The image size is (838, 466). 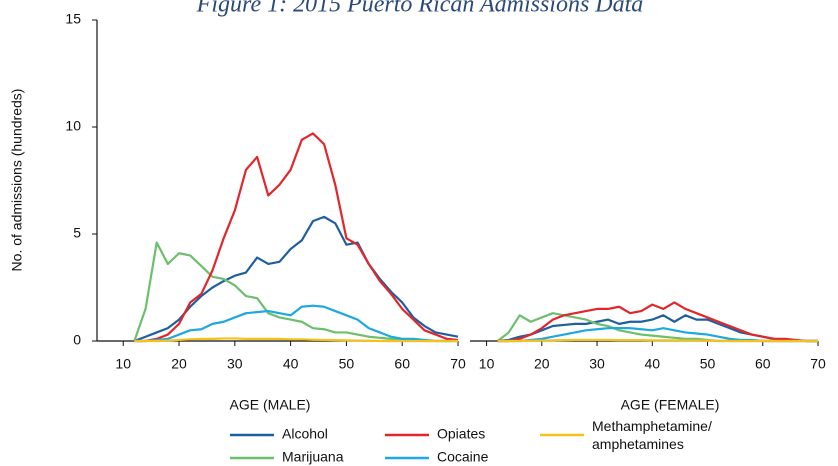 What do you see at coordinates (73, 19) in the screenshot?
I see `y-tick-label: 15` at bounding box center [73, 19].